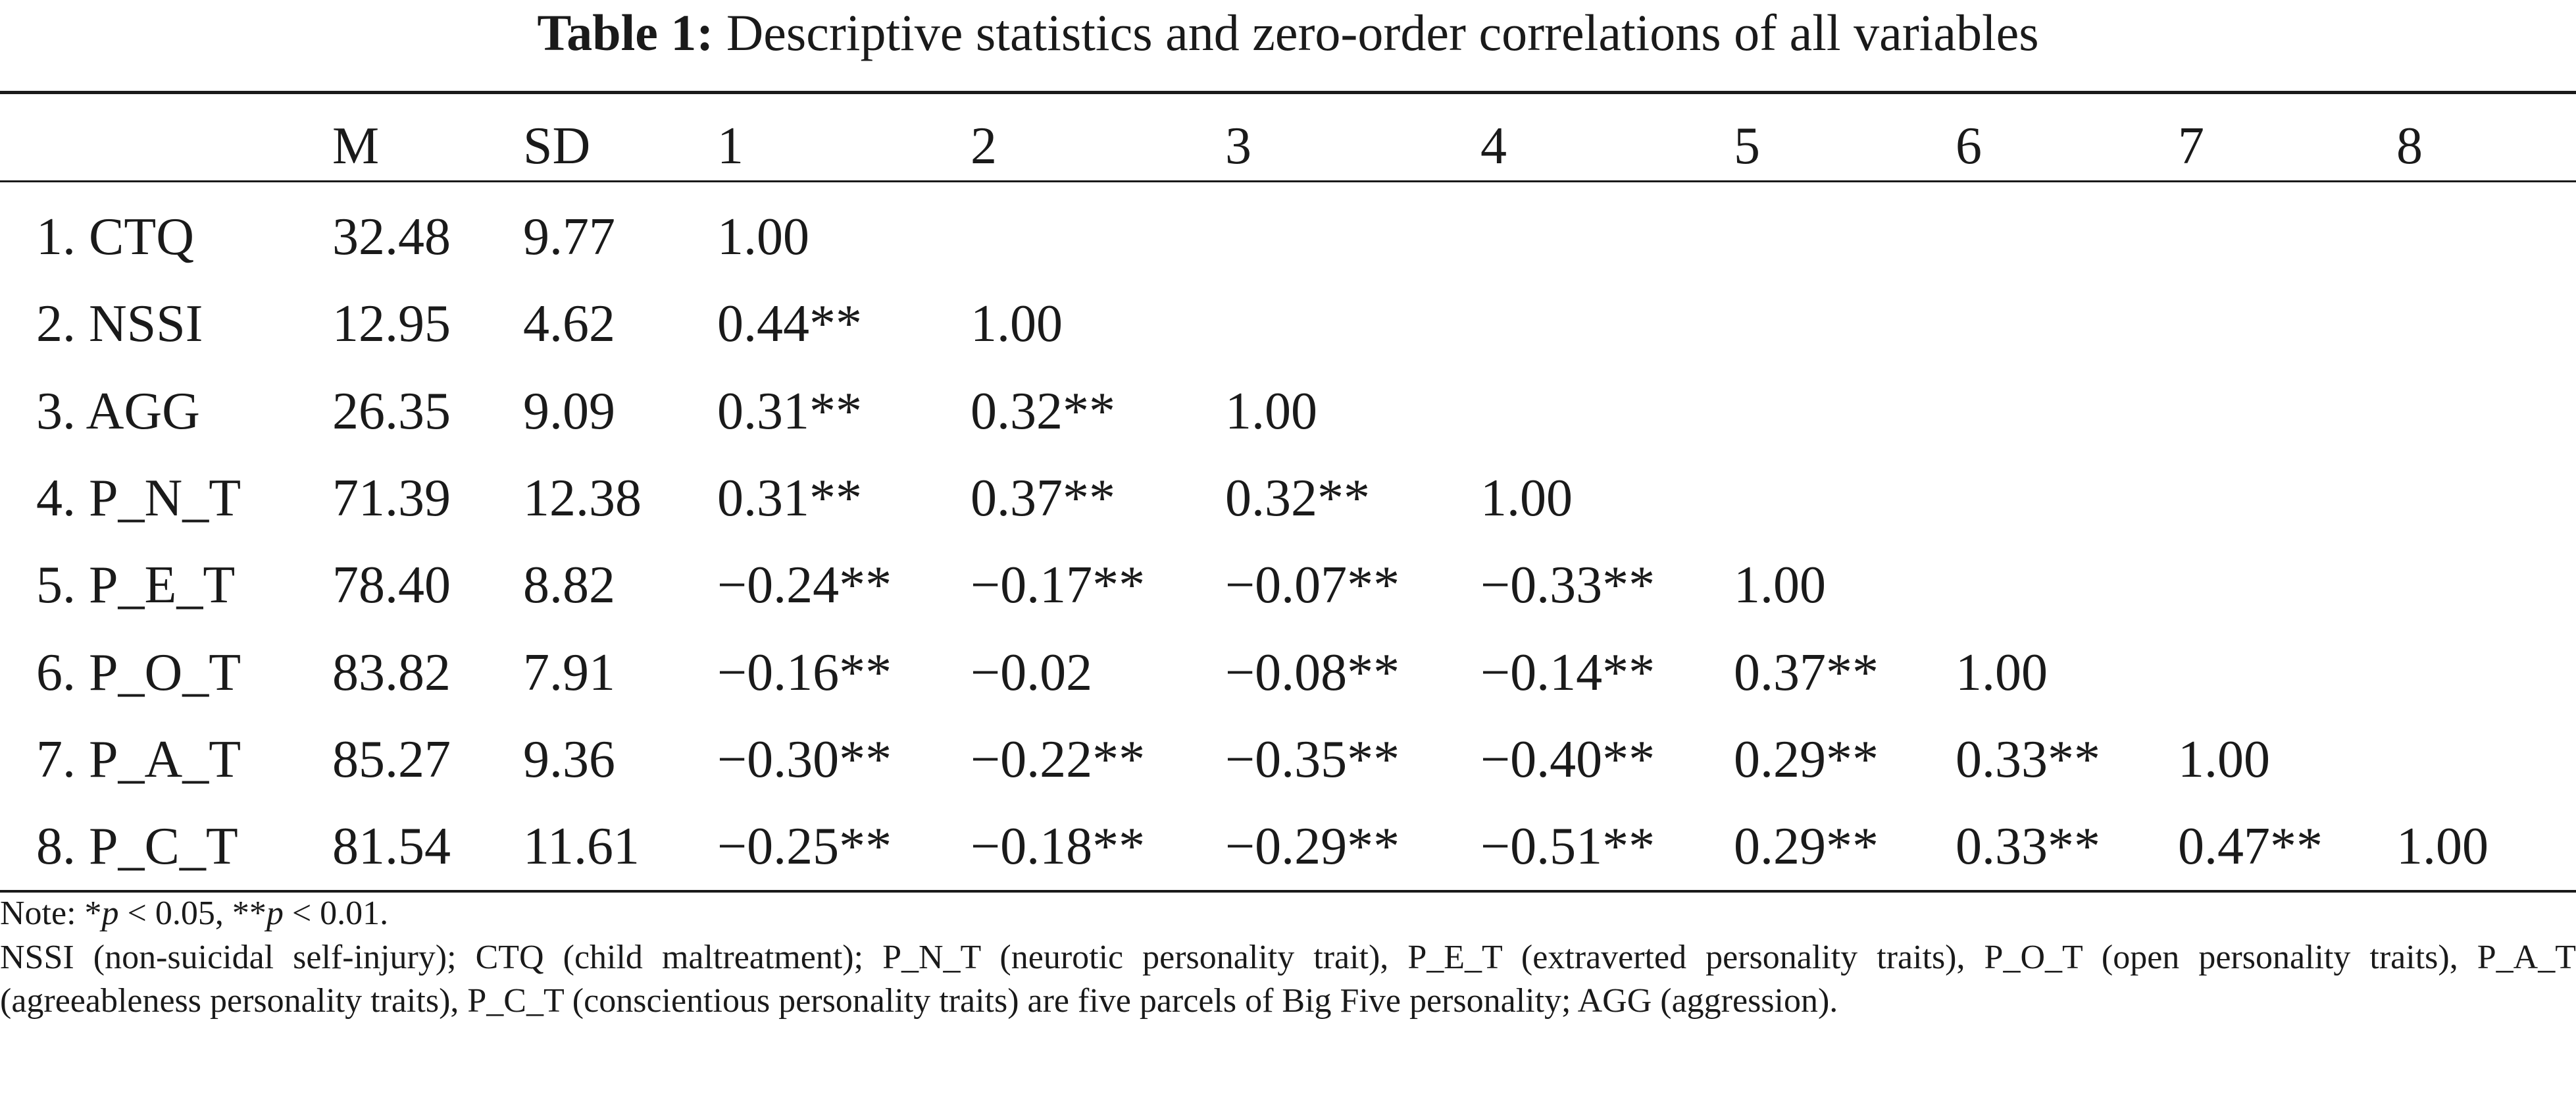 The width and height of the screenshot is (2576, 1094). What do you see at coordinates (730, 146) in the screenshot?
I see `column-header: 1` at bounding box center [730, 146].